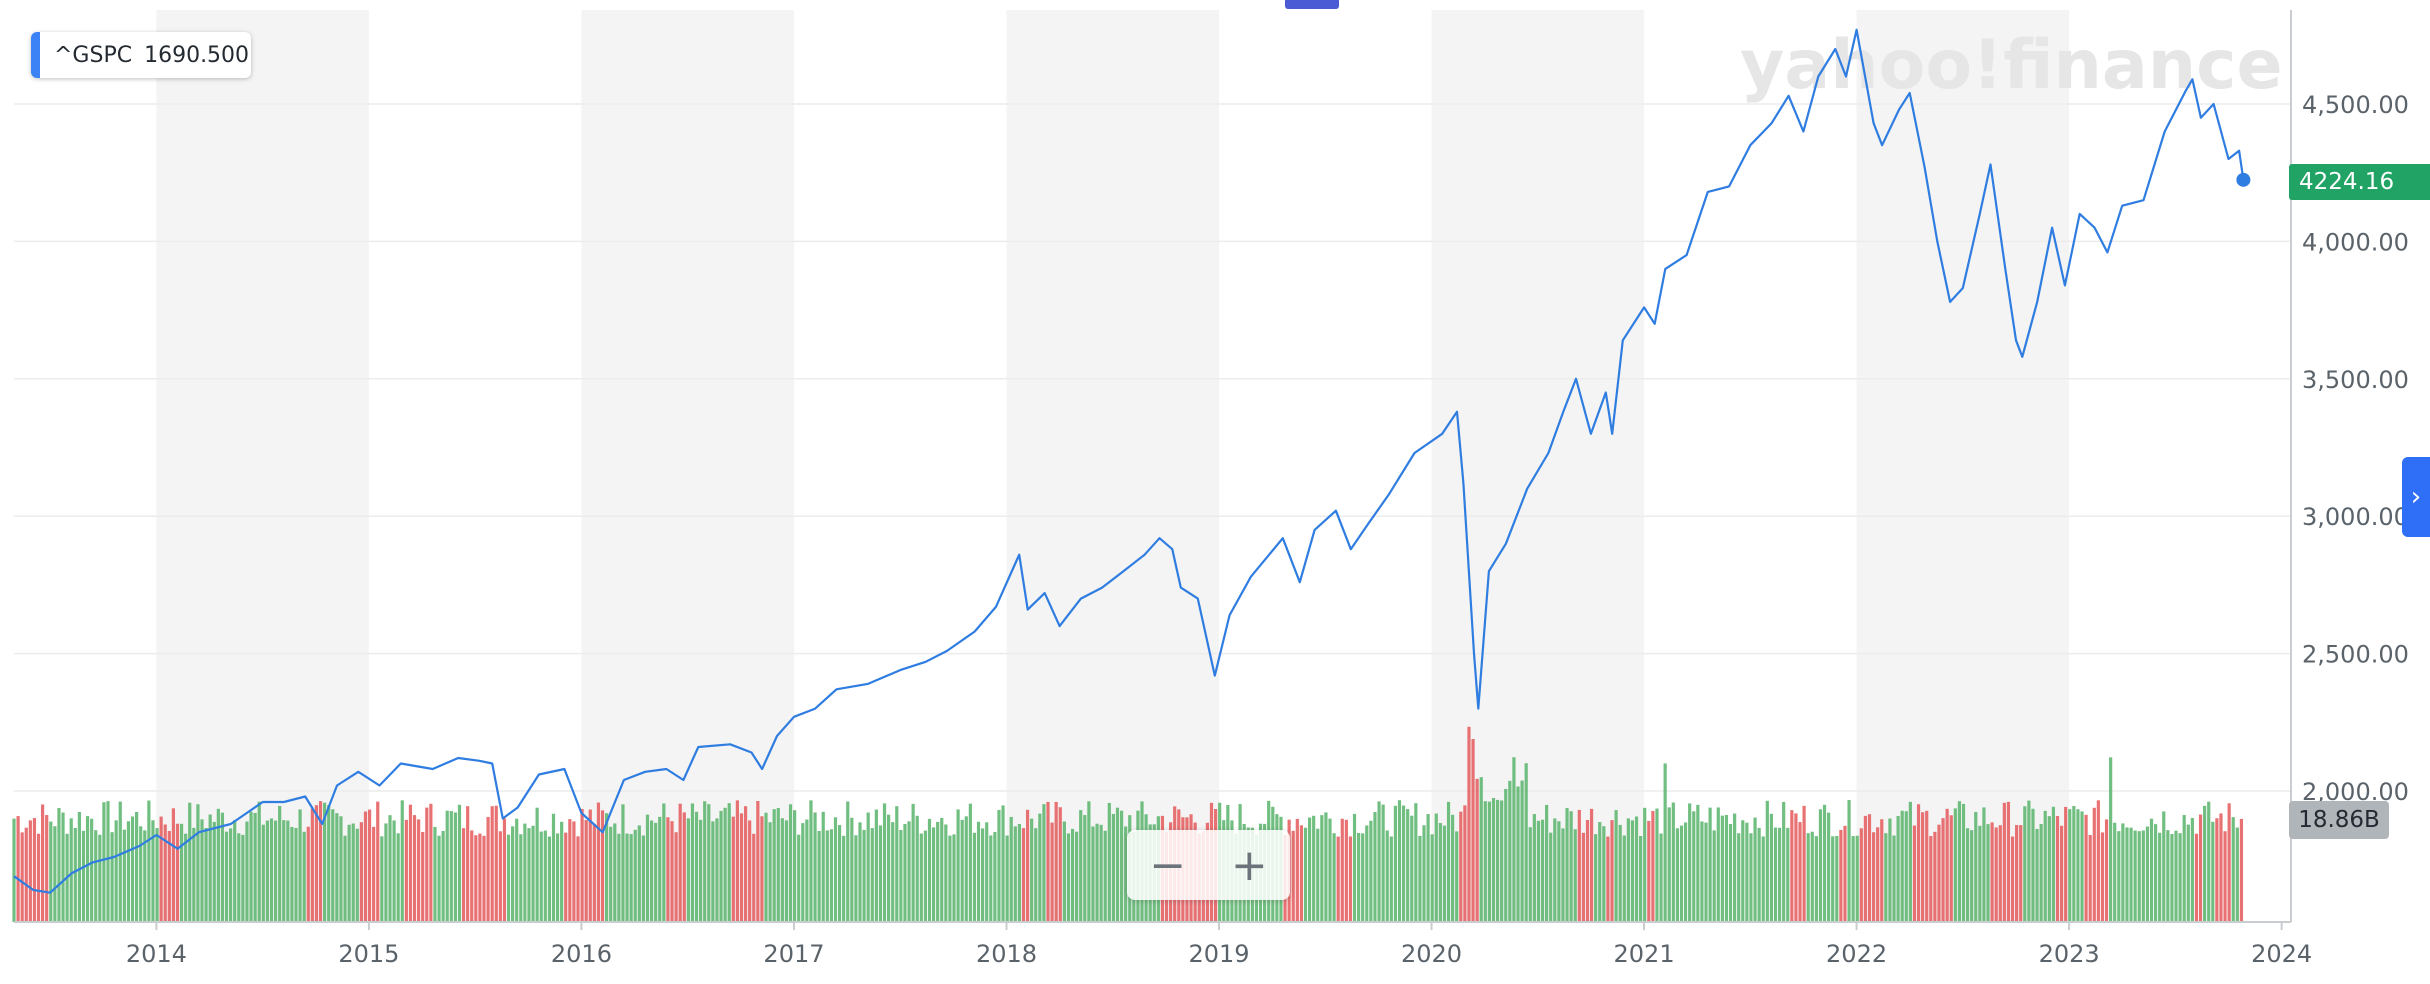 This screenshot has width=2430, height=984. Describe the element at coordinates (2243, 179) in the screenshot. I see `last-price-marker` at that location.